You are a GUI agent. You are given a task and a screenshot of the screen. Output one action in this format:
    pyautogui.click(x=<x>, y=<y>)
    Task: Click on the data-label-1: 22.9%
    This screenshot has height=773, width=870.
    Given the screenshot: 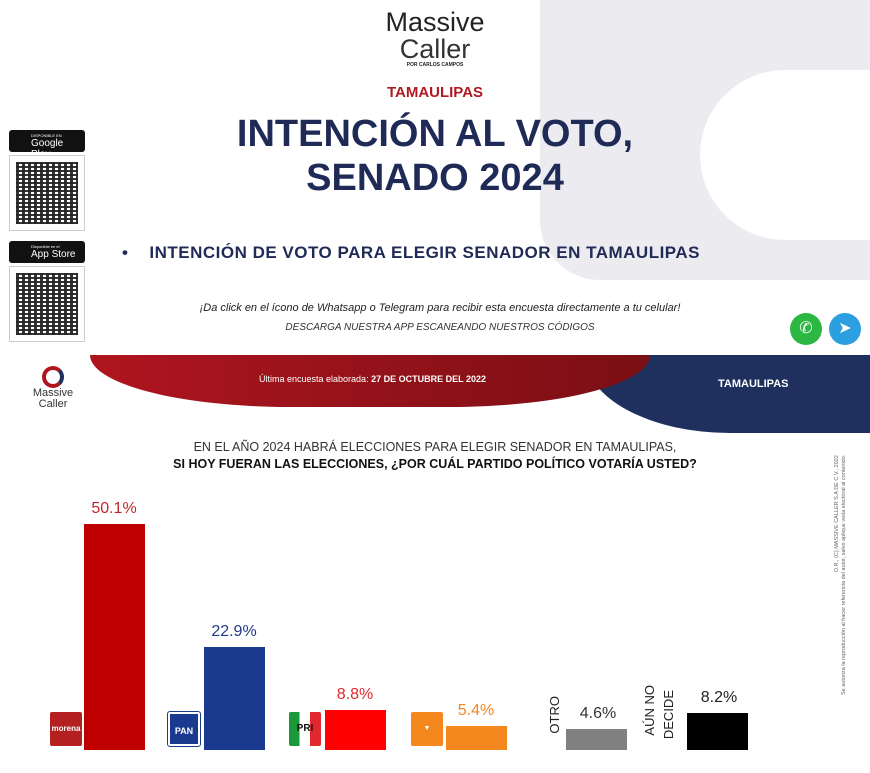 What is the action you would take?
    pyautogui.click(x=234, y=631)
    